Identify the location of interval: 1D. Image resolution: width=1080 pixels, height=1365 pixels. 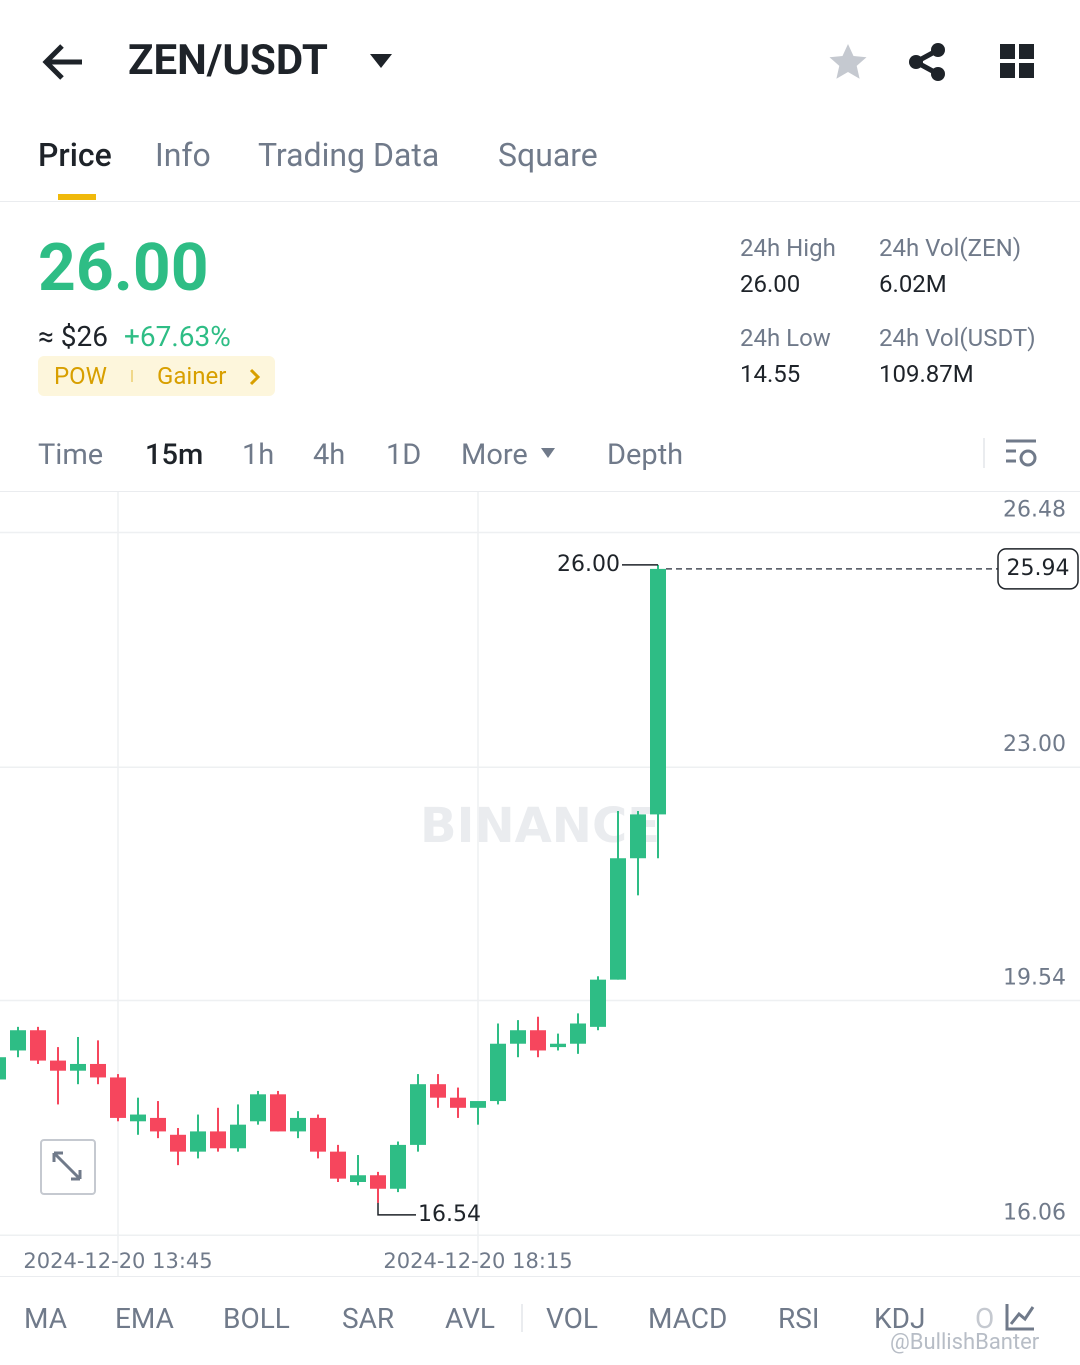
(404, 455).